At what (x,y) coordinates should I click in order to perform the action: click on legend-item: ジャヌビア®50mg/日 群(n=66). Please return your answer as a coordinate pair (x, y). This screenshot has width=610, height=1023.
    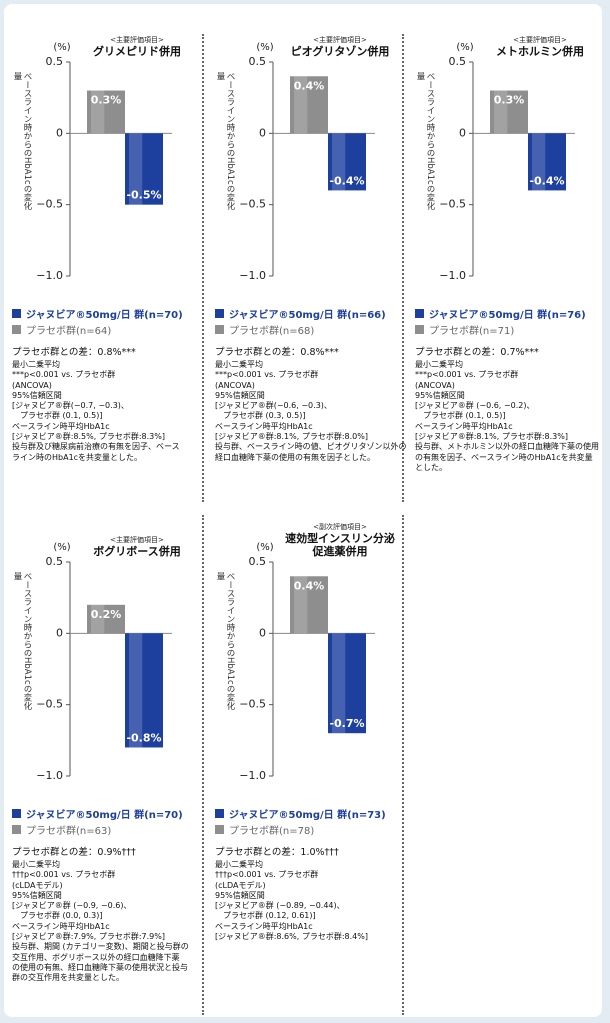
    Looking at the image, I should click on (300, 313).